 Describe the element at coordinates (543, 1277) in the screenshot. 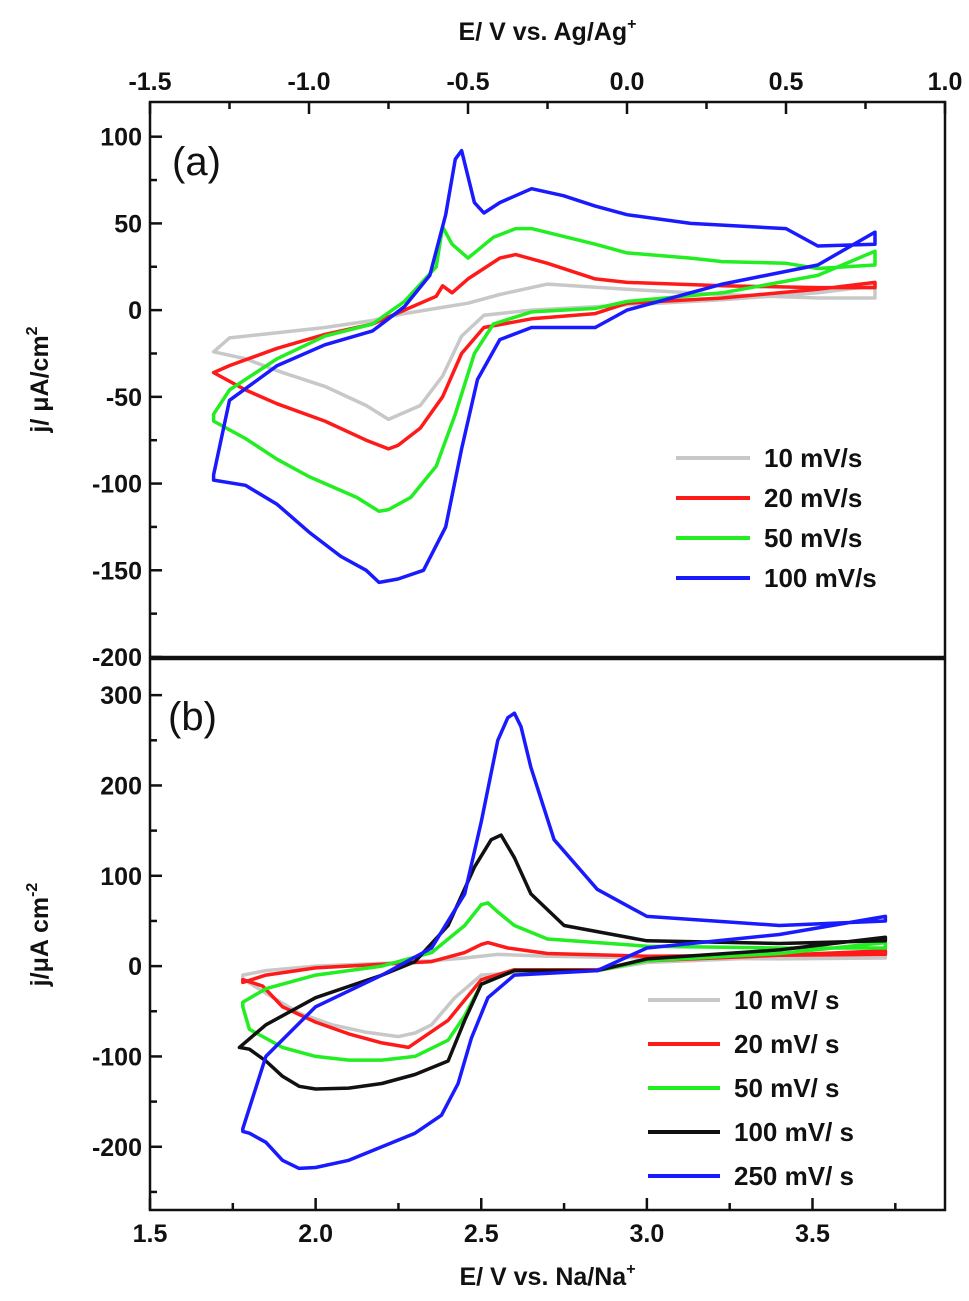

I see `panel-b-x-axis-title-main: E/ V vs. Na/Na` at that location.